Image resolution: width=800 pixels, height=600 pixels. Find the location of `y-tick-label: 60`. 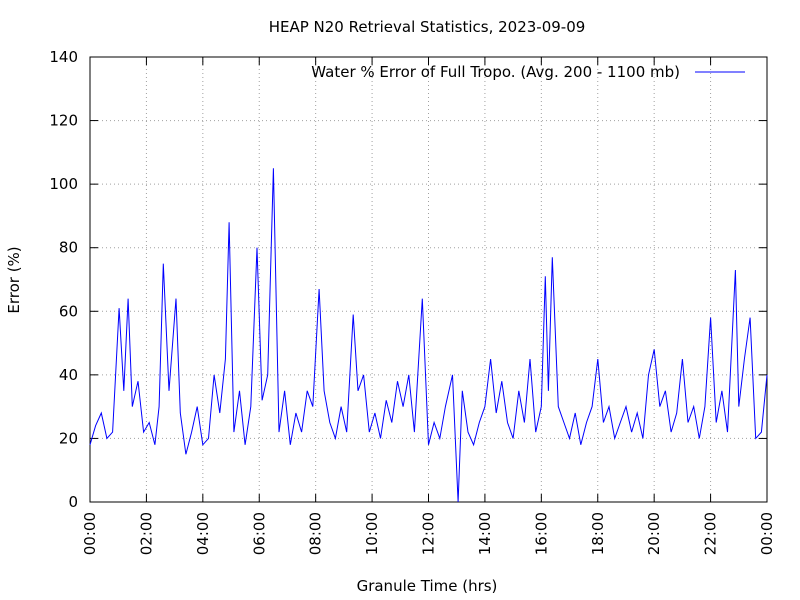

y-tick-label: 60 is located at coordinates (68, 311).